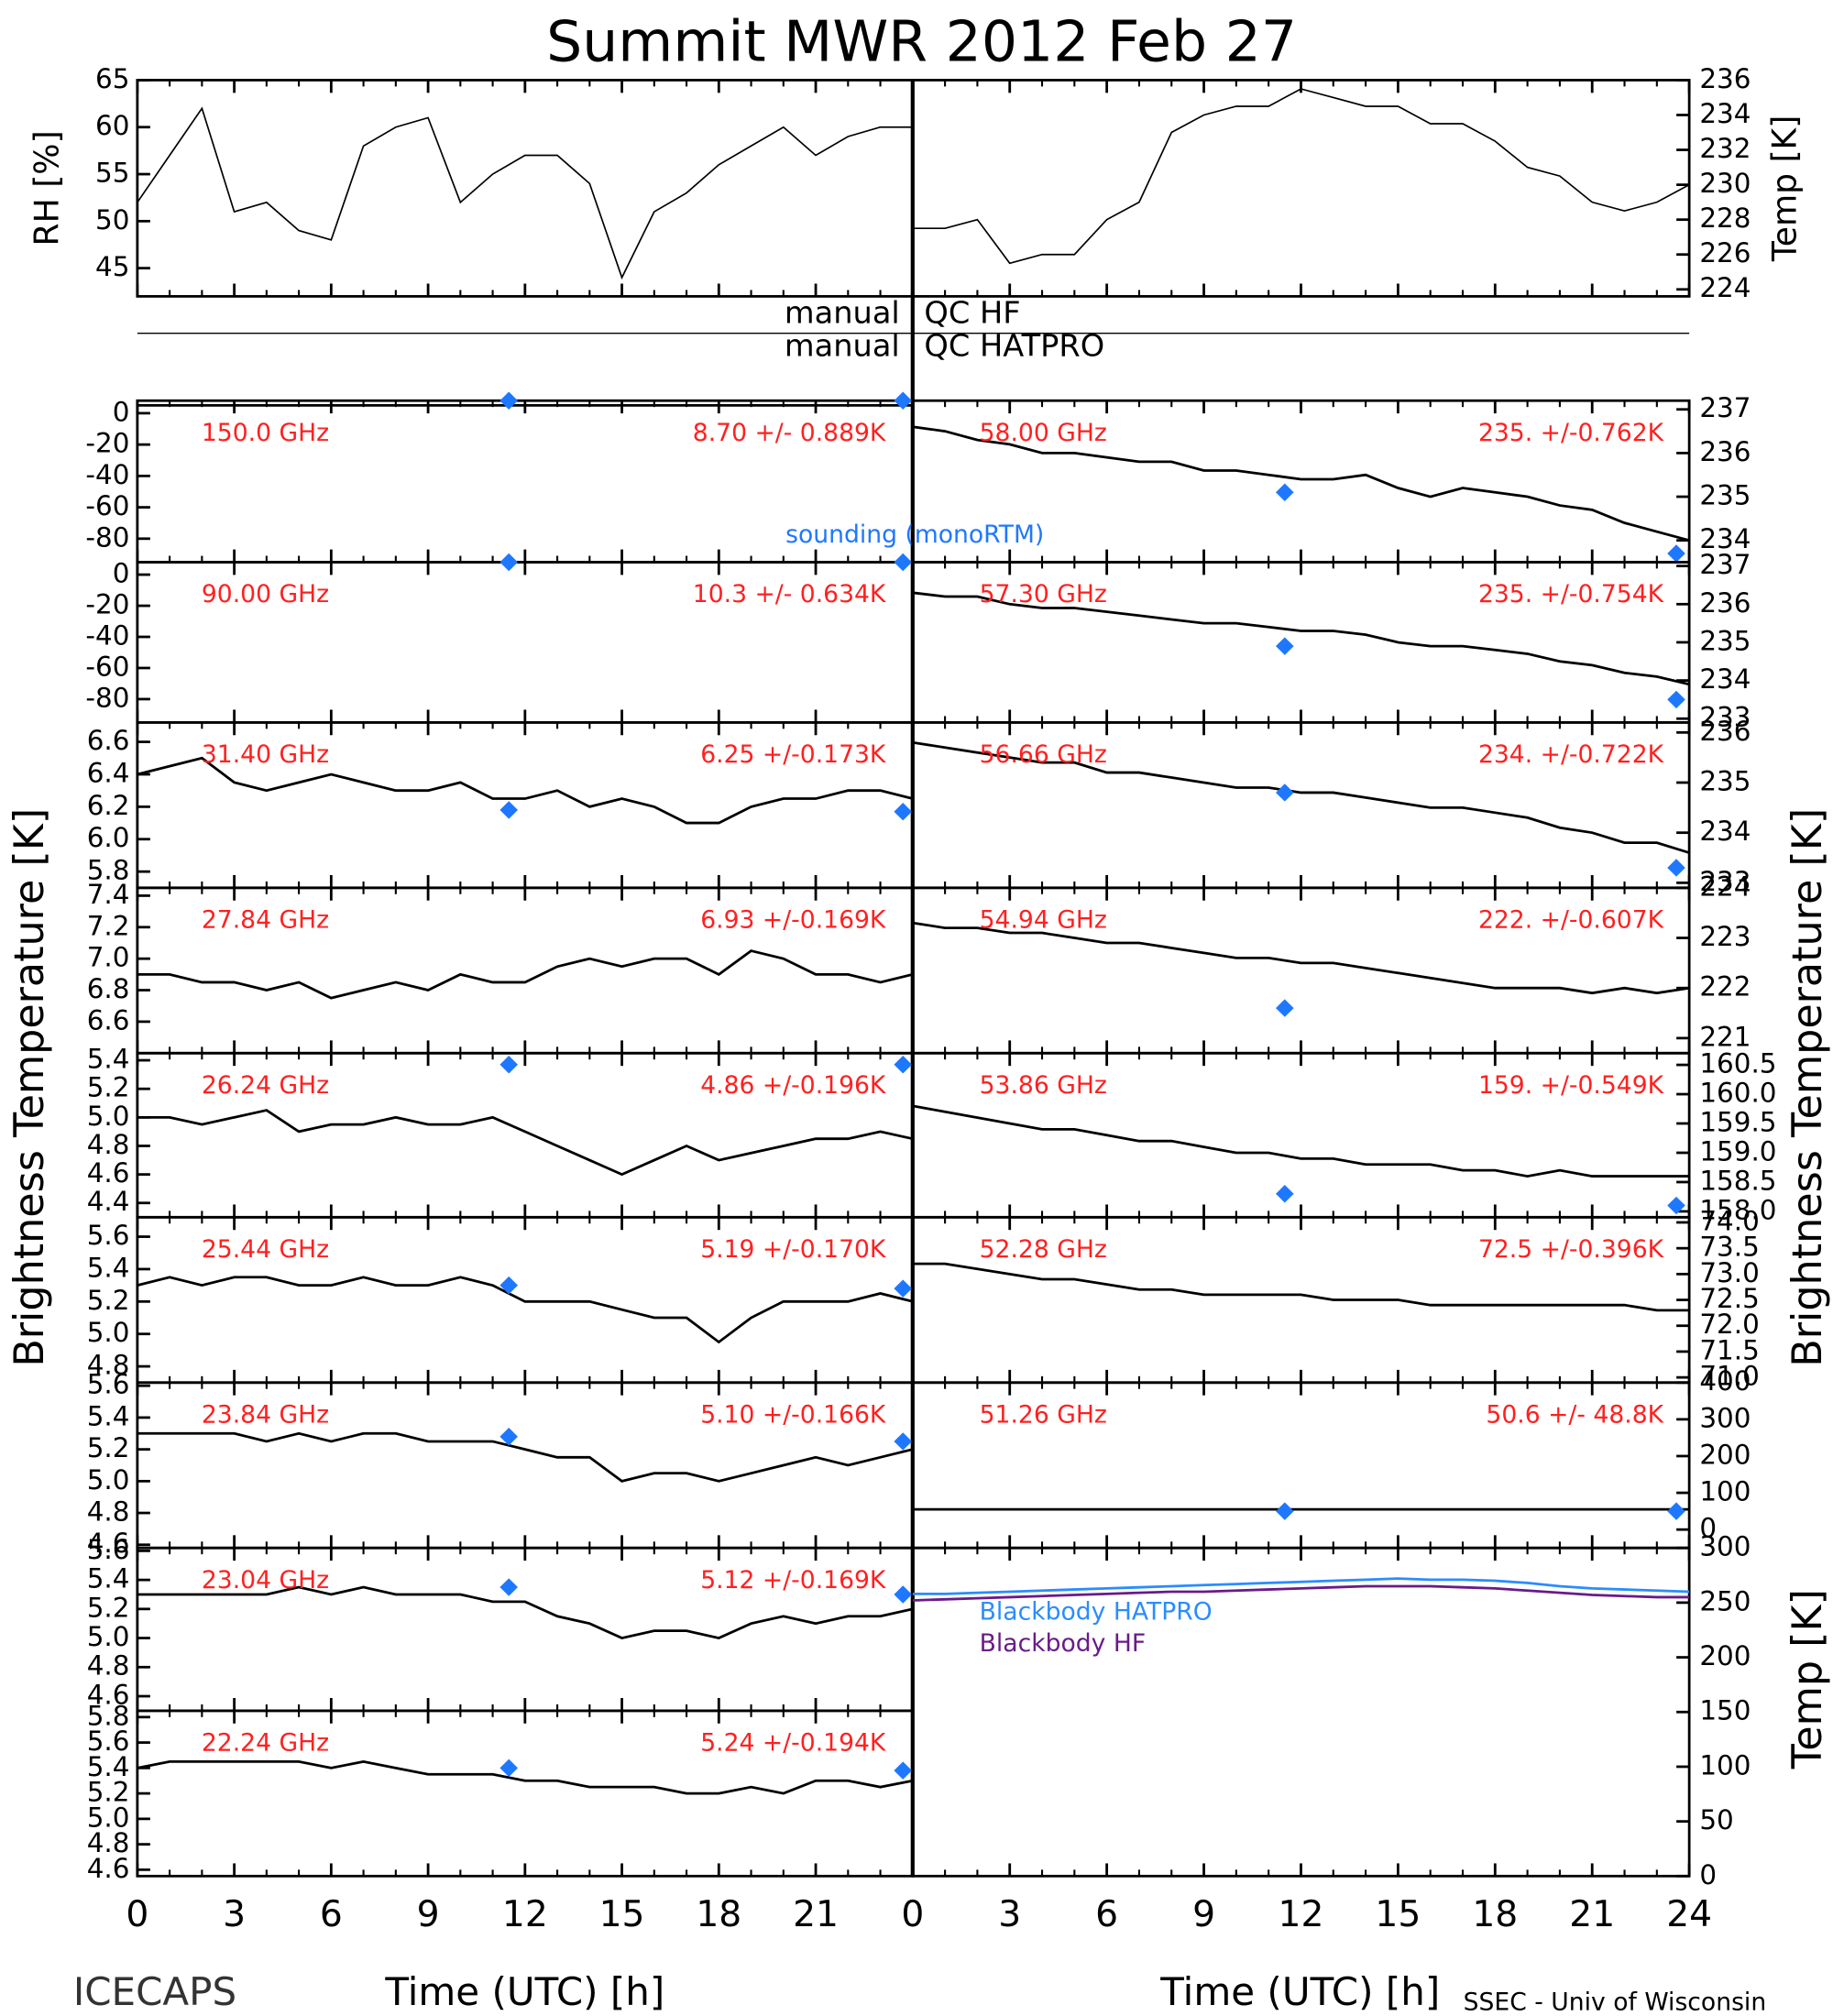 This screenshot has height=2016, width=1833. I want to click on panel: 45 50 55 60 65 RH [%], so click(471, 180).